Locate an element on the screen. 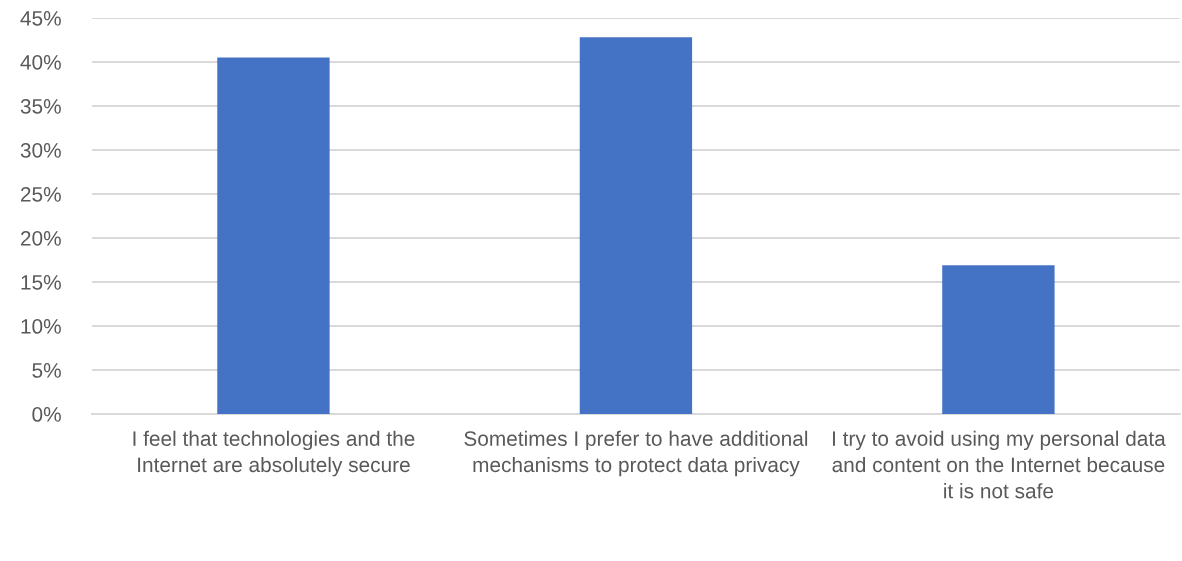  y-tick-label: 40% is located at coordinates (40, 62).